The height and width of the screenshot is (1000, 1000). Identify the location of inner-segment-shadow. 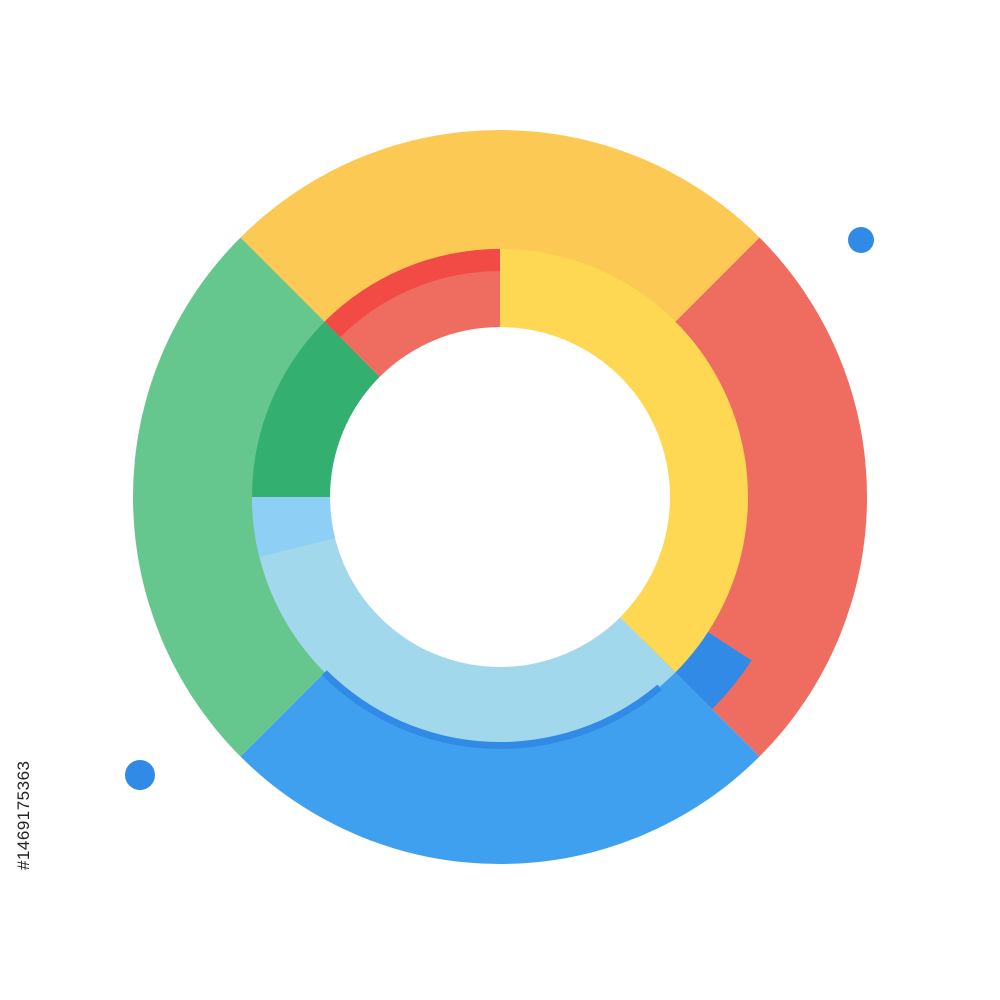
(491, 709).